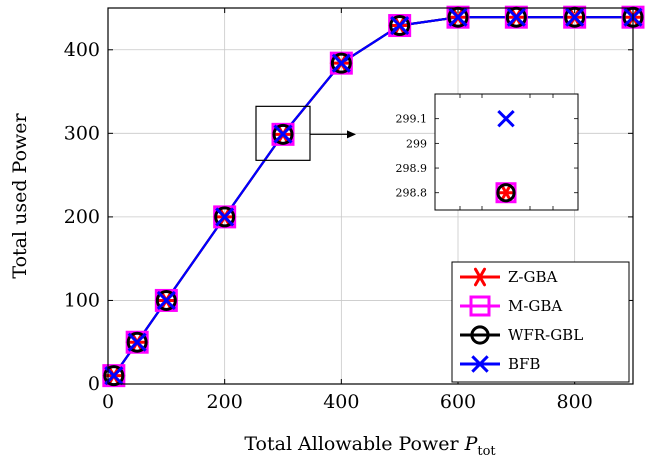 The width and height of the screenshot is (647, 464). Describe the element at coordinates (532, 277) in the screenshot. I see `legend-label: Z-GBA` at that location.